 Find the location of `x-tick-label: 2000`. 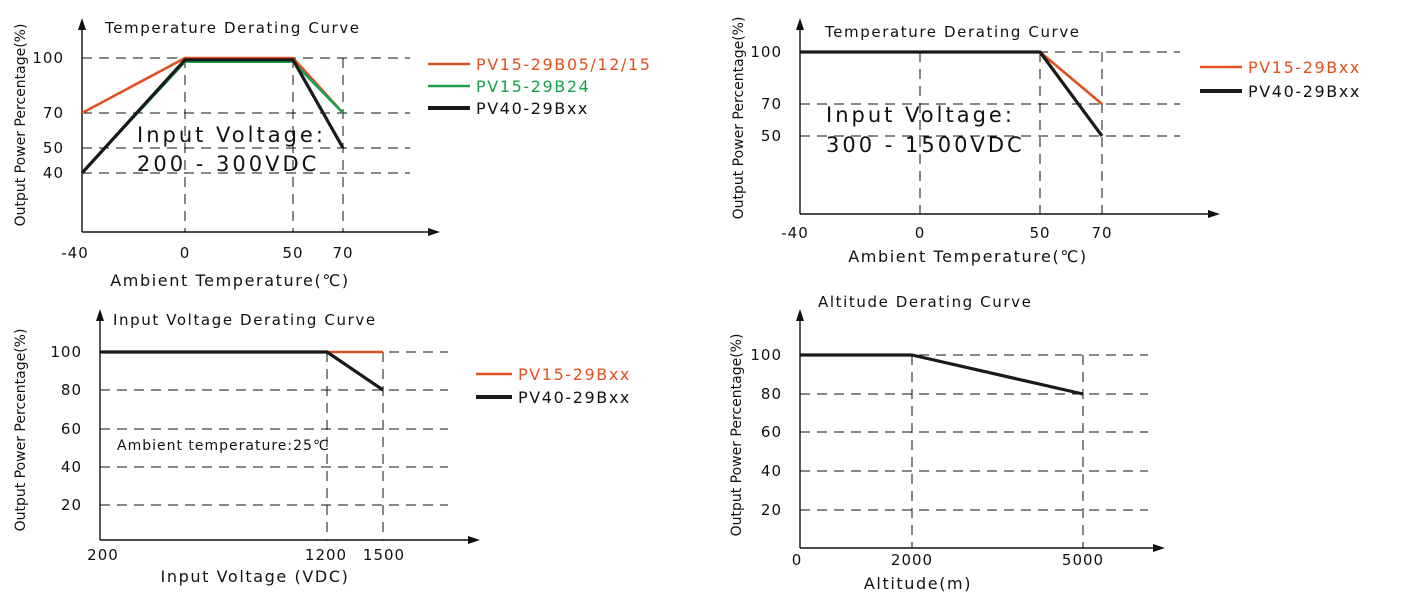

x-tick-label: 2000 is located at coordinates (912, 560).